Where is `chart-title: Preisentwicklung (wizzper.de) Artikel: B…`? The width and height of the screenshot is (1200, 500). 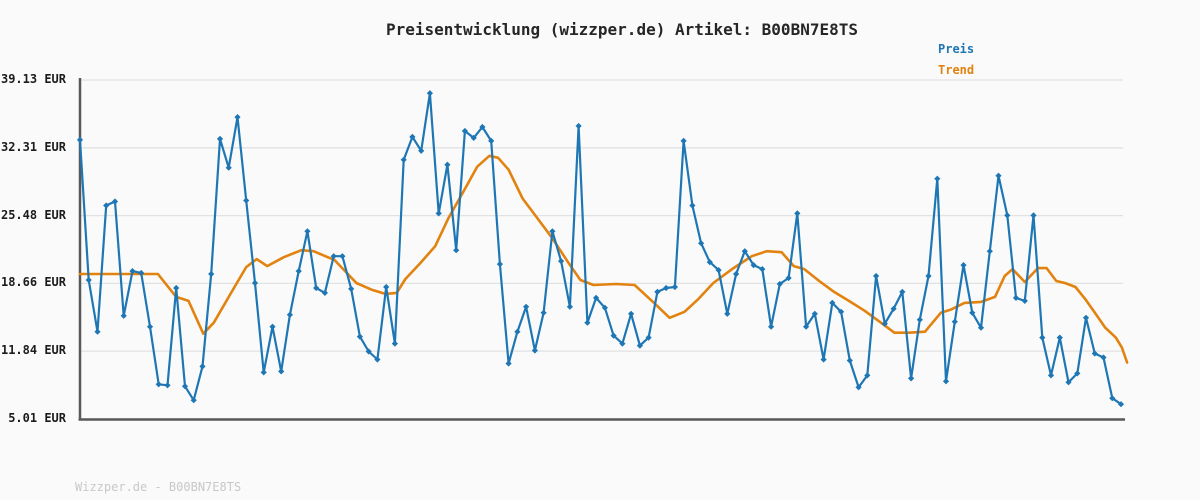
chart-title: Preisentwicklung (wizzper.de) Artikel: B… is located at coordinates (621, 29).